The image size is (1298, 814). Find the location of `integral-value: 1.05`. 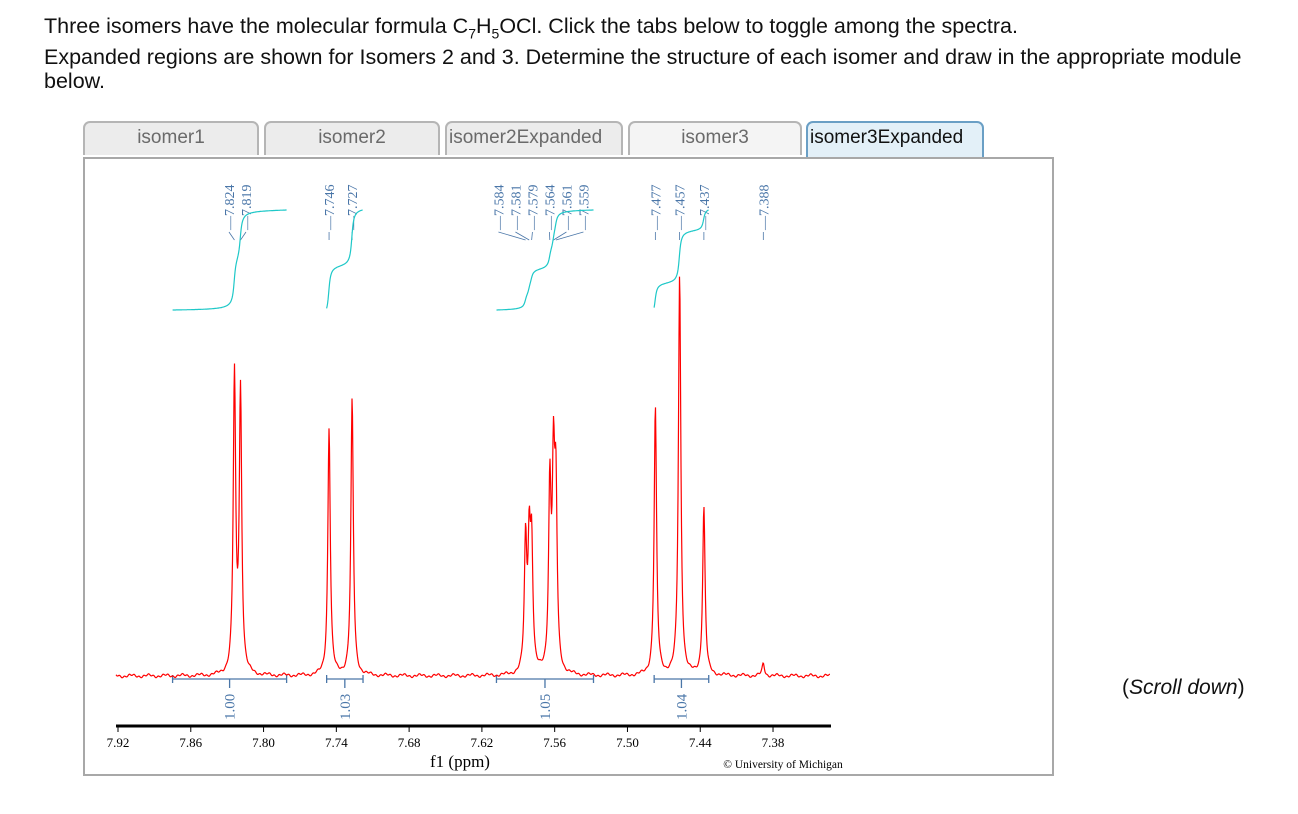

integral-value: 1.05 is located at coordinates (546, 707).